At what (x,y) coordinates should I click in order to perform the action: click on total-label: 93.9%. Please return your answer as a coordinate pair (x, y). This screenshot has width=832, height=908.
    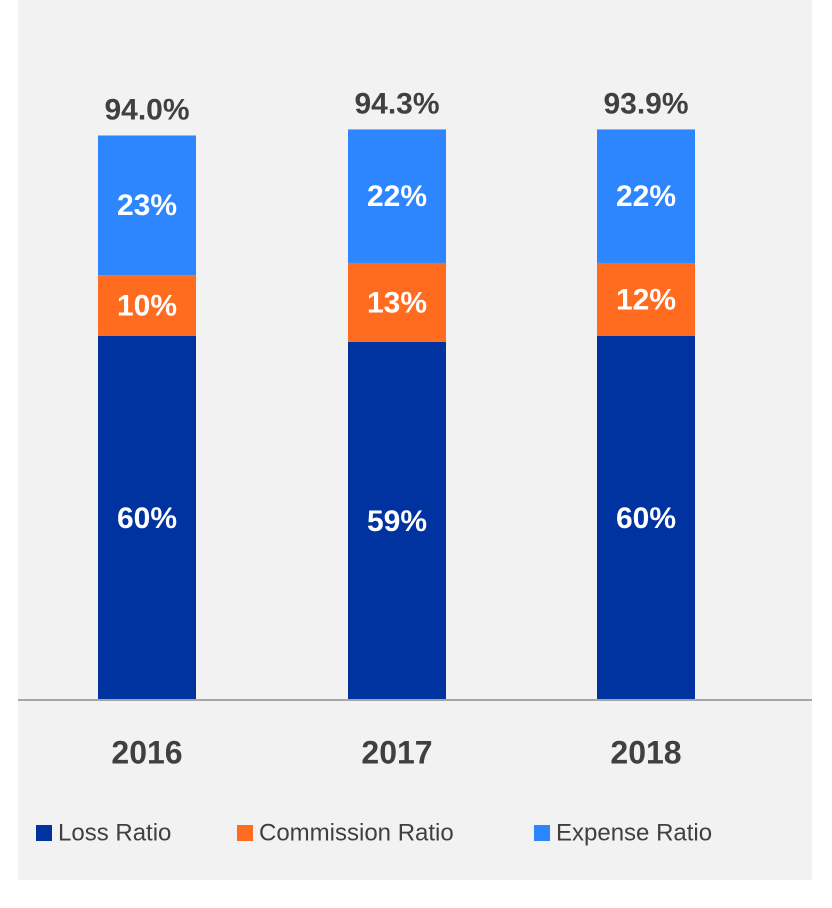
    Looking at the image, I should click on (645, 103).